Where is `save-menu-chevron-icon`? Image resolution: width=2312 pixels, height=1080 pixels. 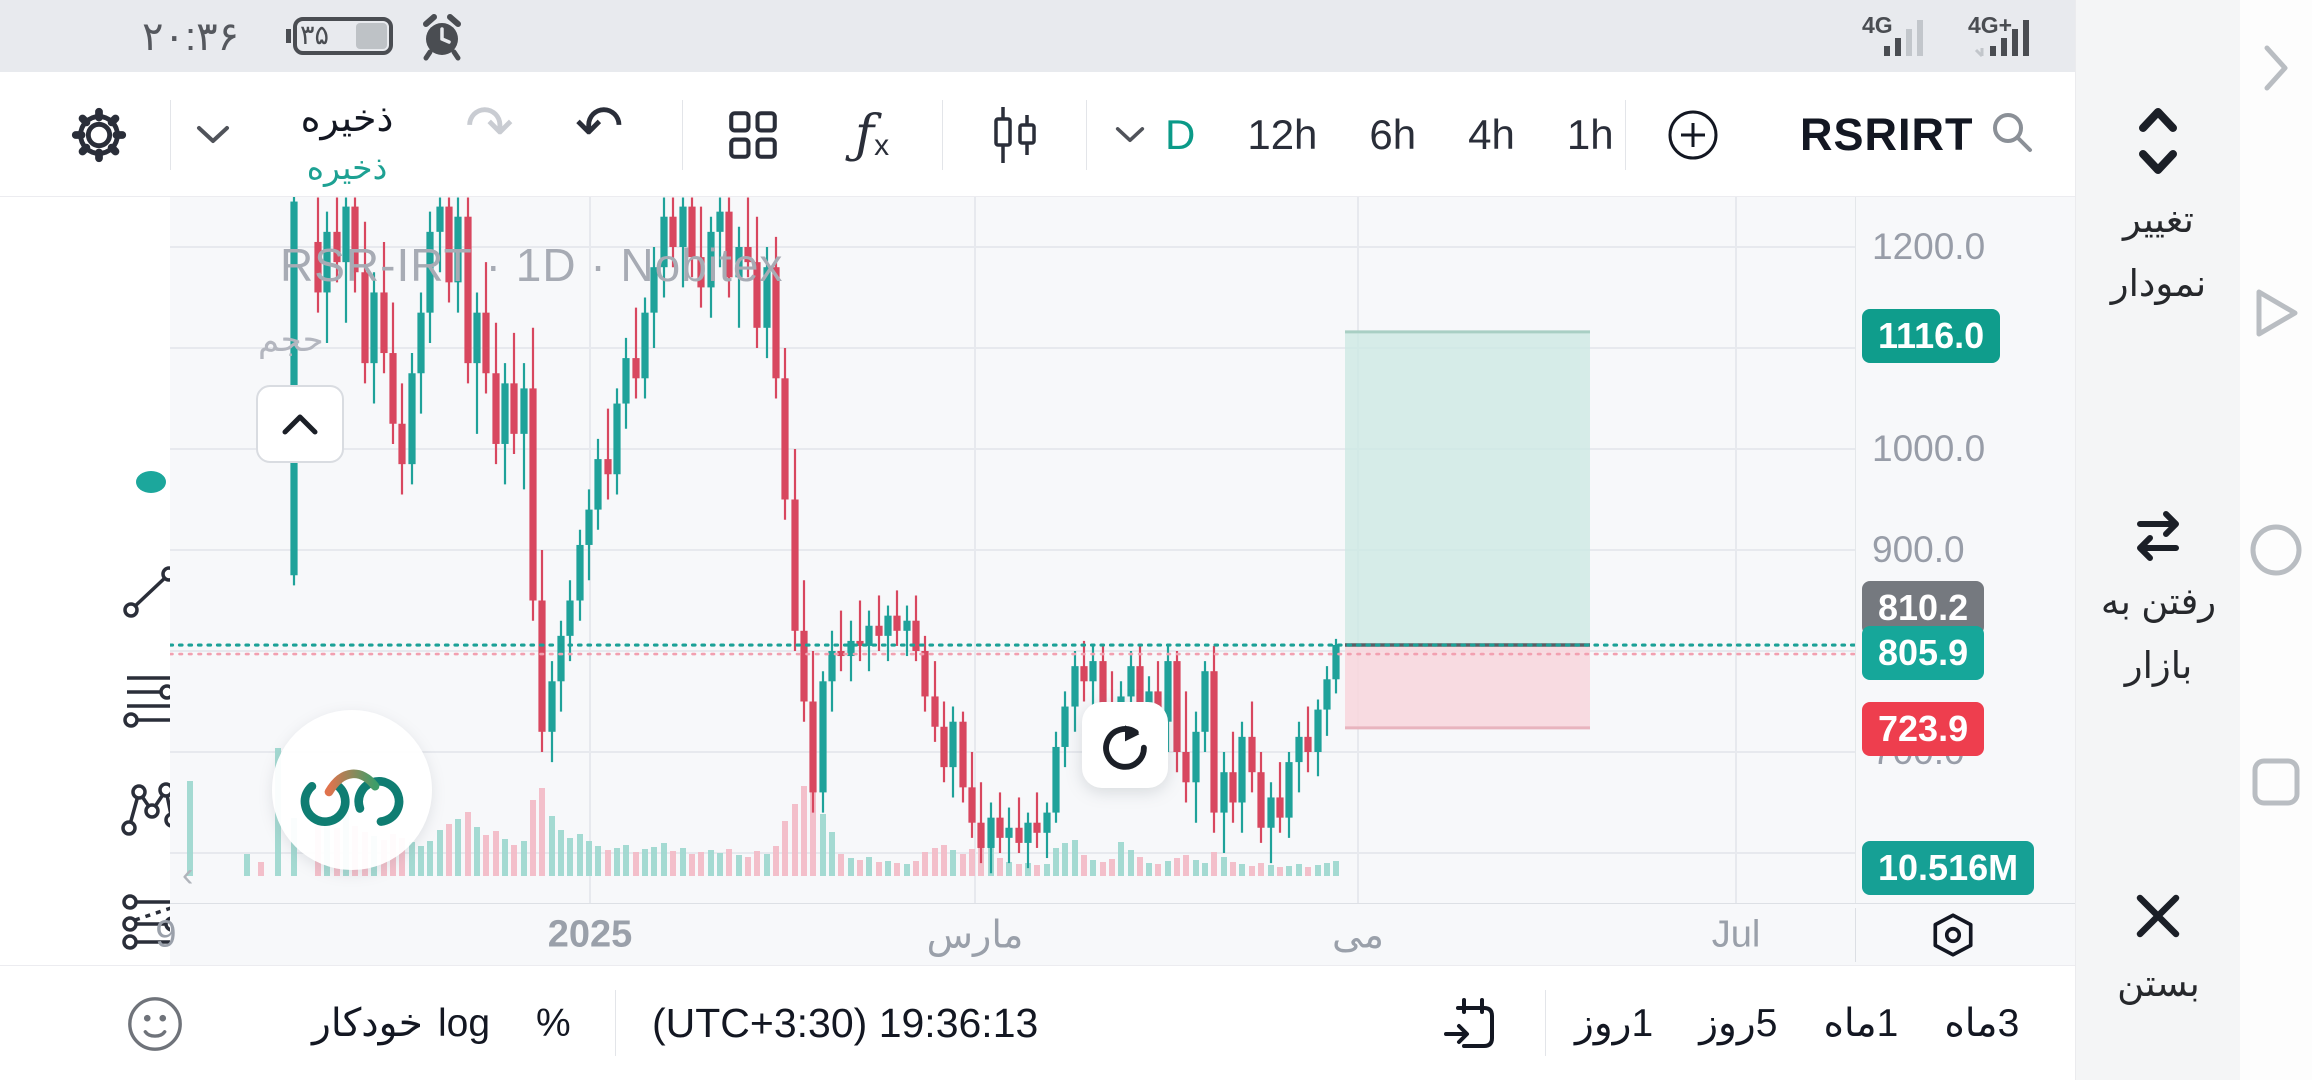
save-menu-chevron-icon is located at coordinates (213, 134).